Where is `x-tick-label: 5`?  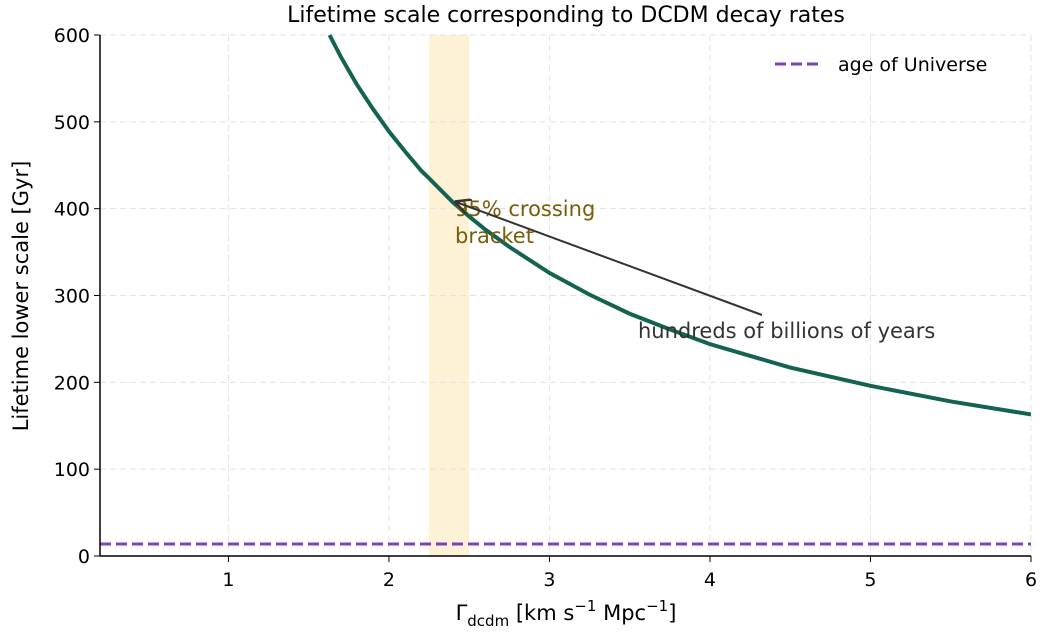
x-tick-label: 5 is located at coordinates (870, 580).